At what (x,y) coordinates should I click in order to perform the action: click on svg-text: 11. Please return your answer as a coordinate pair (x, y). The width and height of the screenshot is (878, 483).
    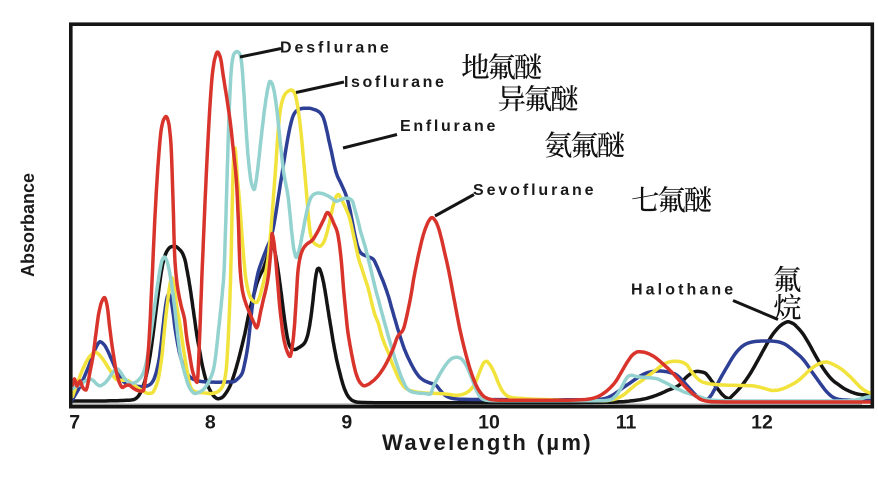
    Looking at the image, I should click on (626, 423).